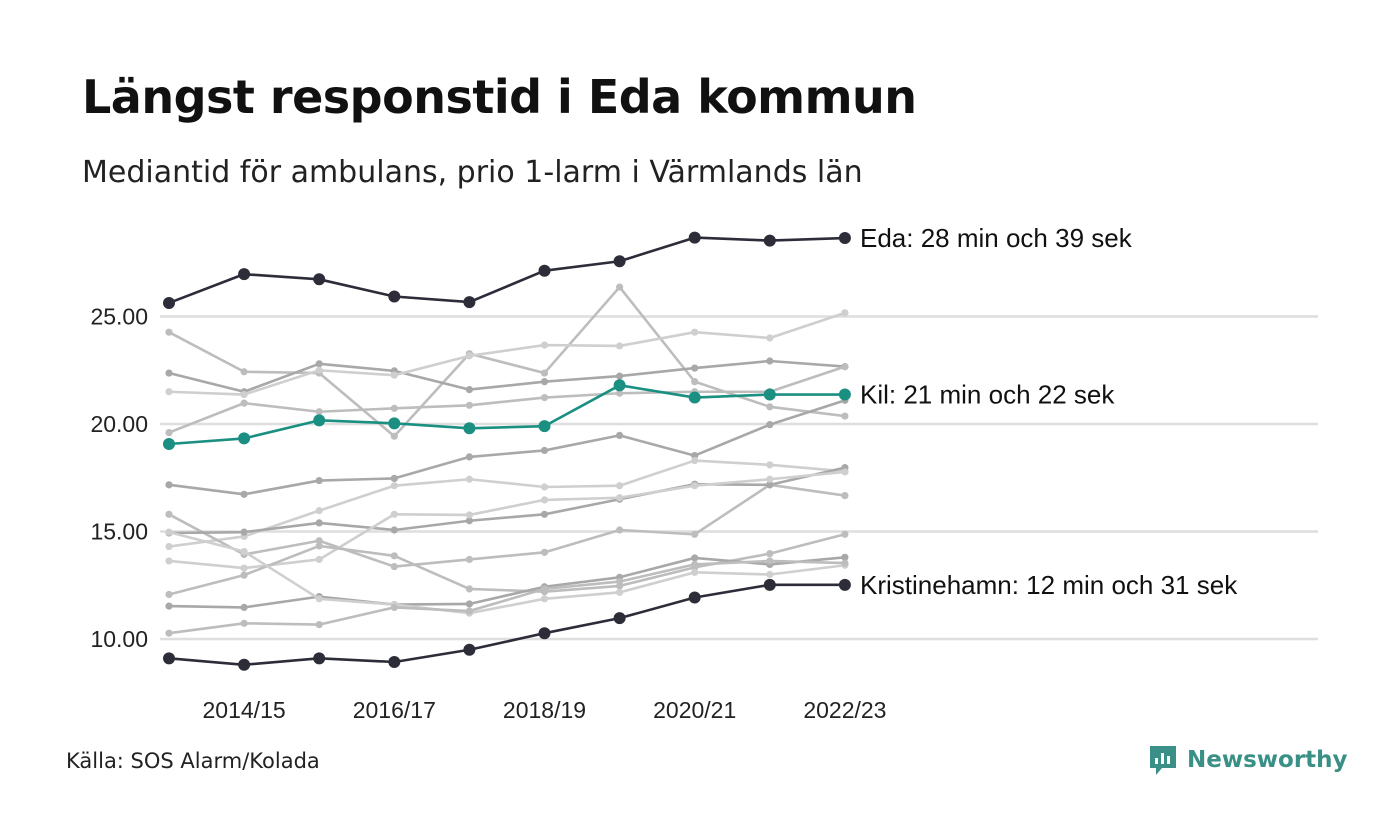 The width and height of the screenshot is (1400, 840). What do you see at coordinates (996, 238) in the screenshot?
I see `series-label-eda: Eda: 28 min och 39 sek` at bounding box center [996, 238].